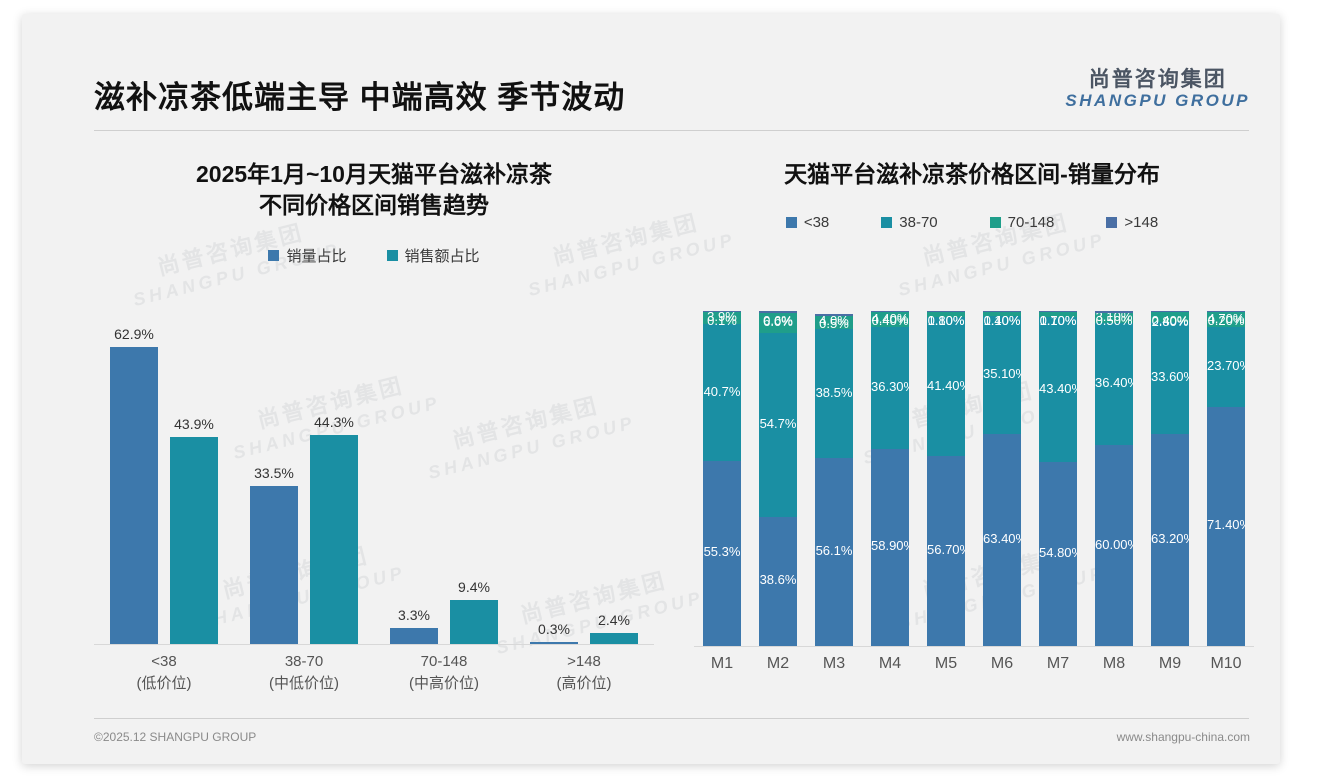 This screenshot has height=780, width=1340. What do you see at coordinates (1226, 367) in the screenshot?
I see `stacked-bar-segment: 23.70%` at bounding box center [1226, 367].